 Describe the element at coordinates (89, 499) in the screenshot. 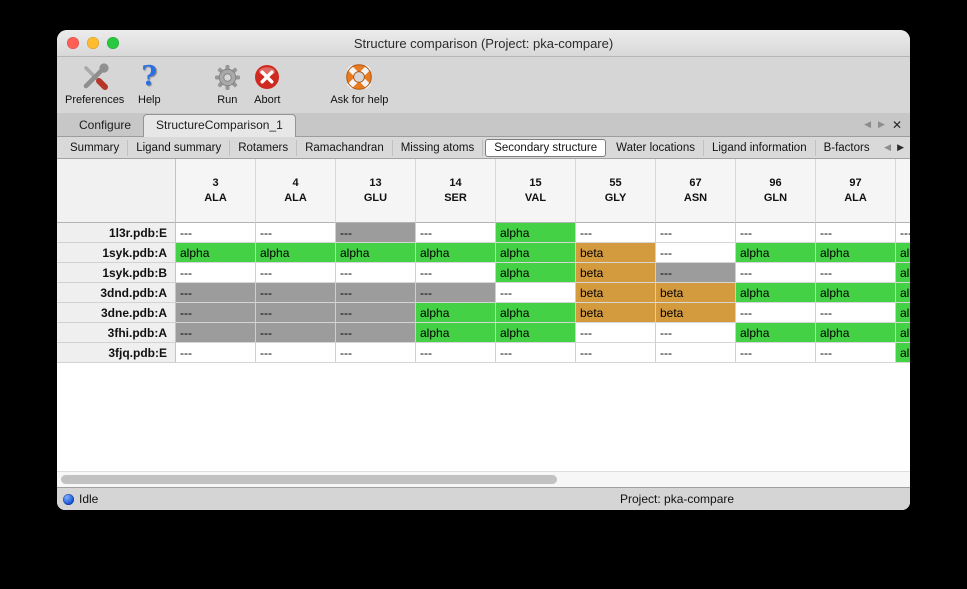

I see `status-text: Idle` at that location.